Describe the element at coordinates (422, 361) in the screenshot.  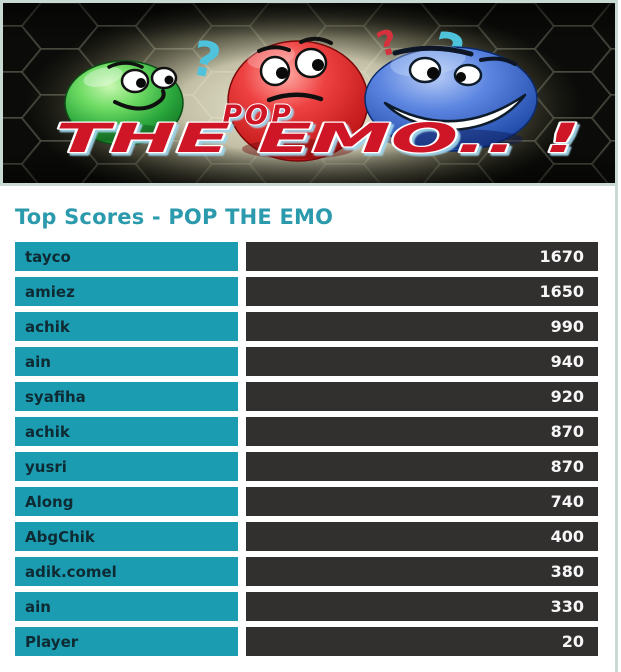
I see `player-score-cell: 940` at that location.